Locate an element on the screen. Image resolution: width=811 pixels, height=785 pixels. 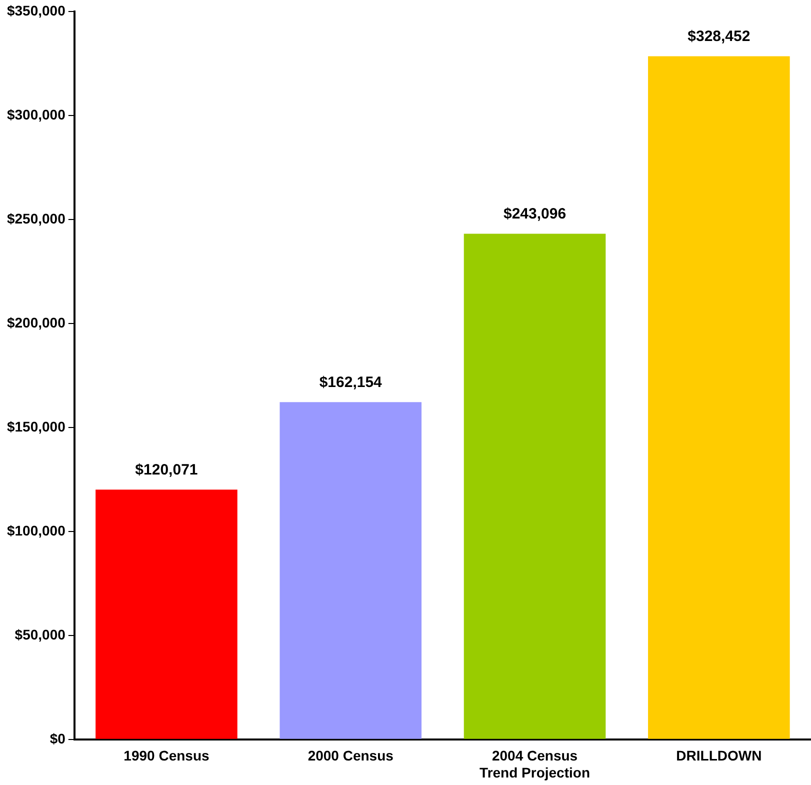
x-tick-label: 2004 Census Trend Projection is located at coordinates (535, 764).